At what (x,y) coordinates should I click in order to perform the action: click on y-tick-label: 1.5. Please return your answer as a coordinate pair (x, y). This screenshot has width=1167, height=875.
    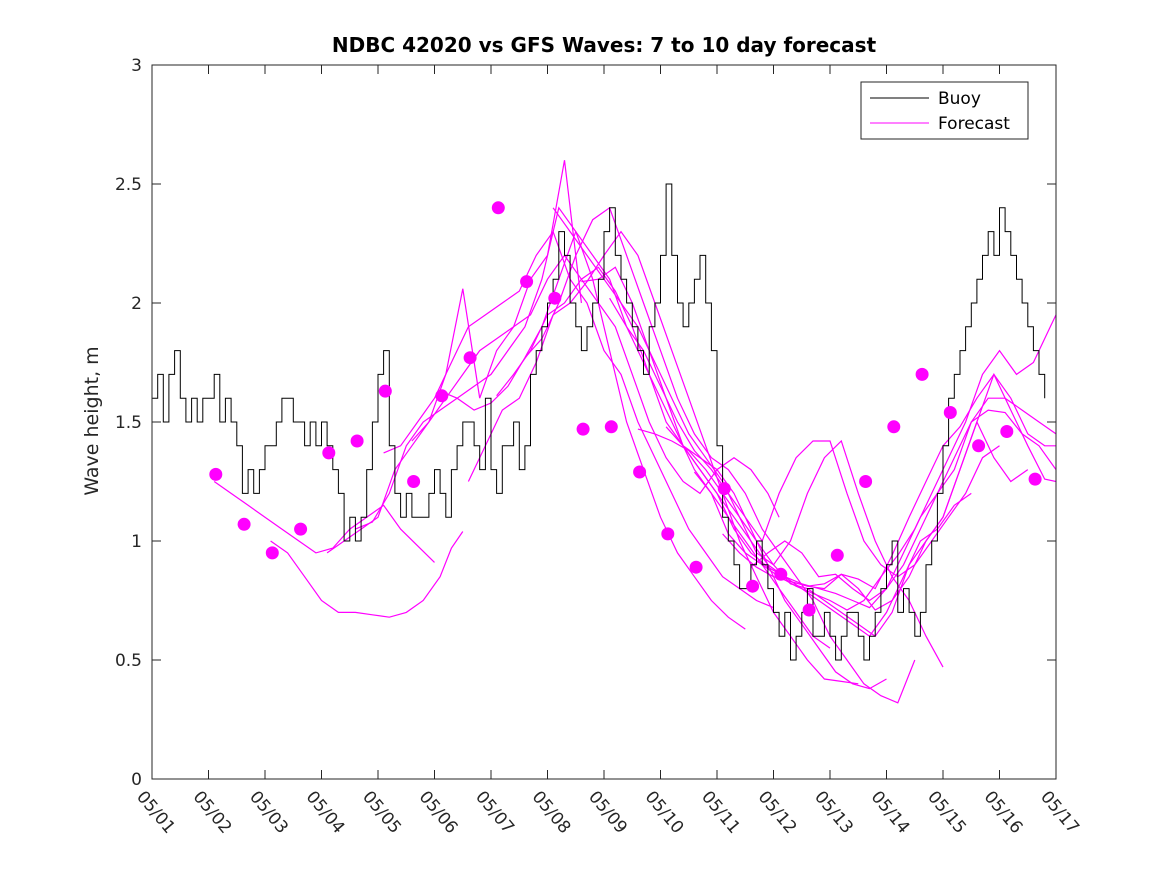
    Looking at the image, I should click on (128, 423).